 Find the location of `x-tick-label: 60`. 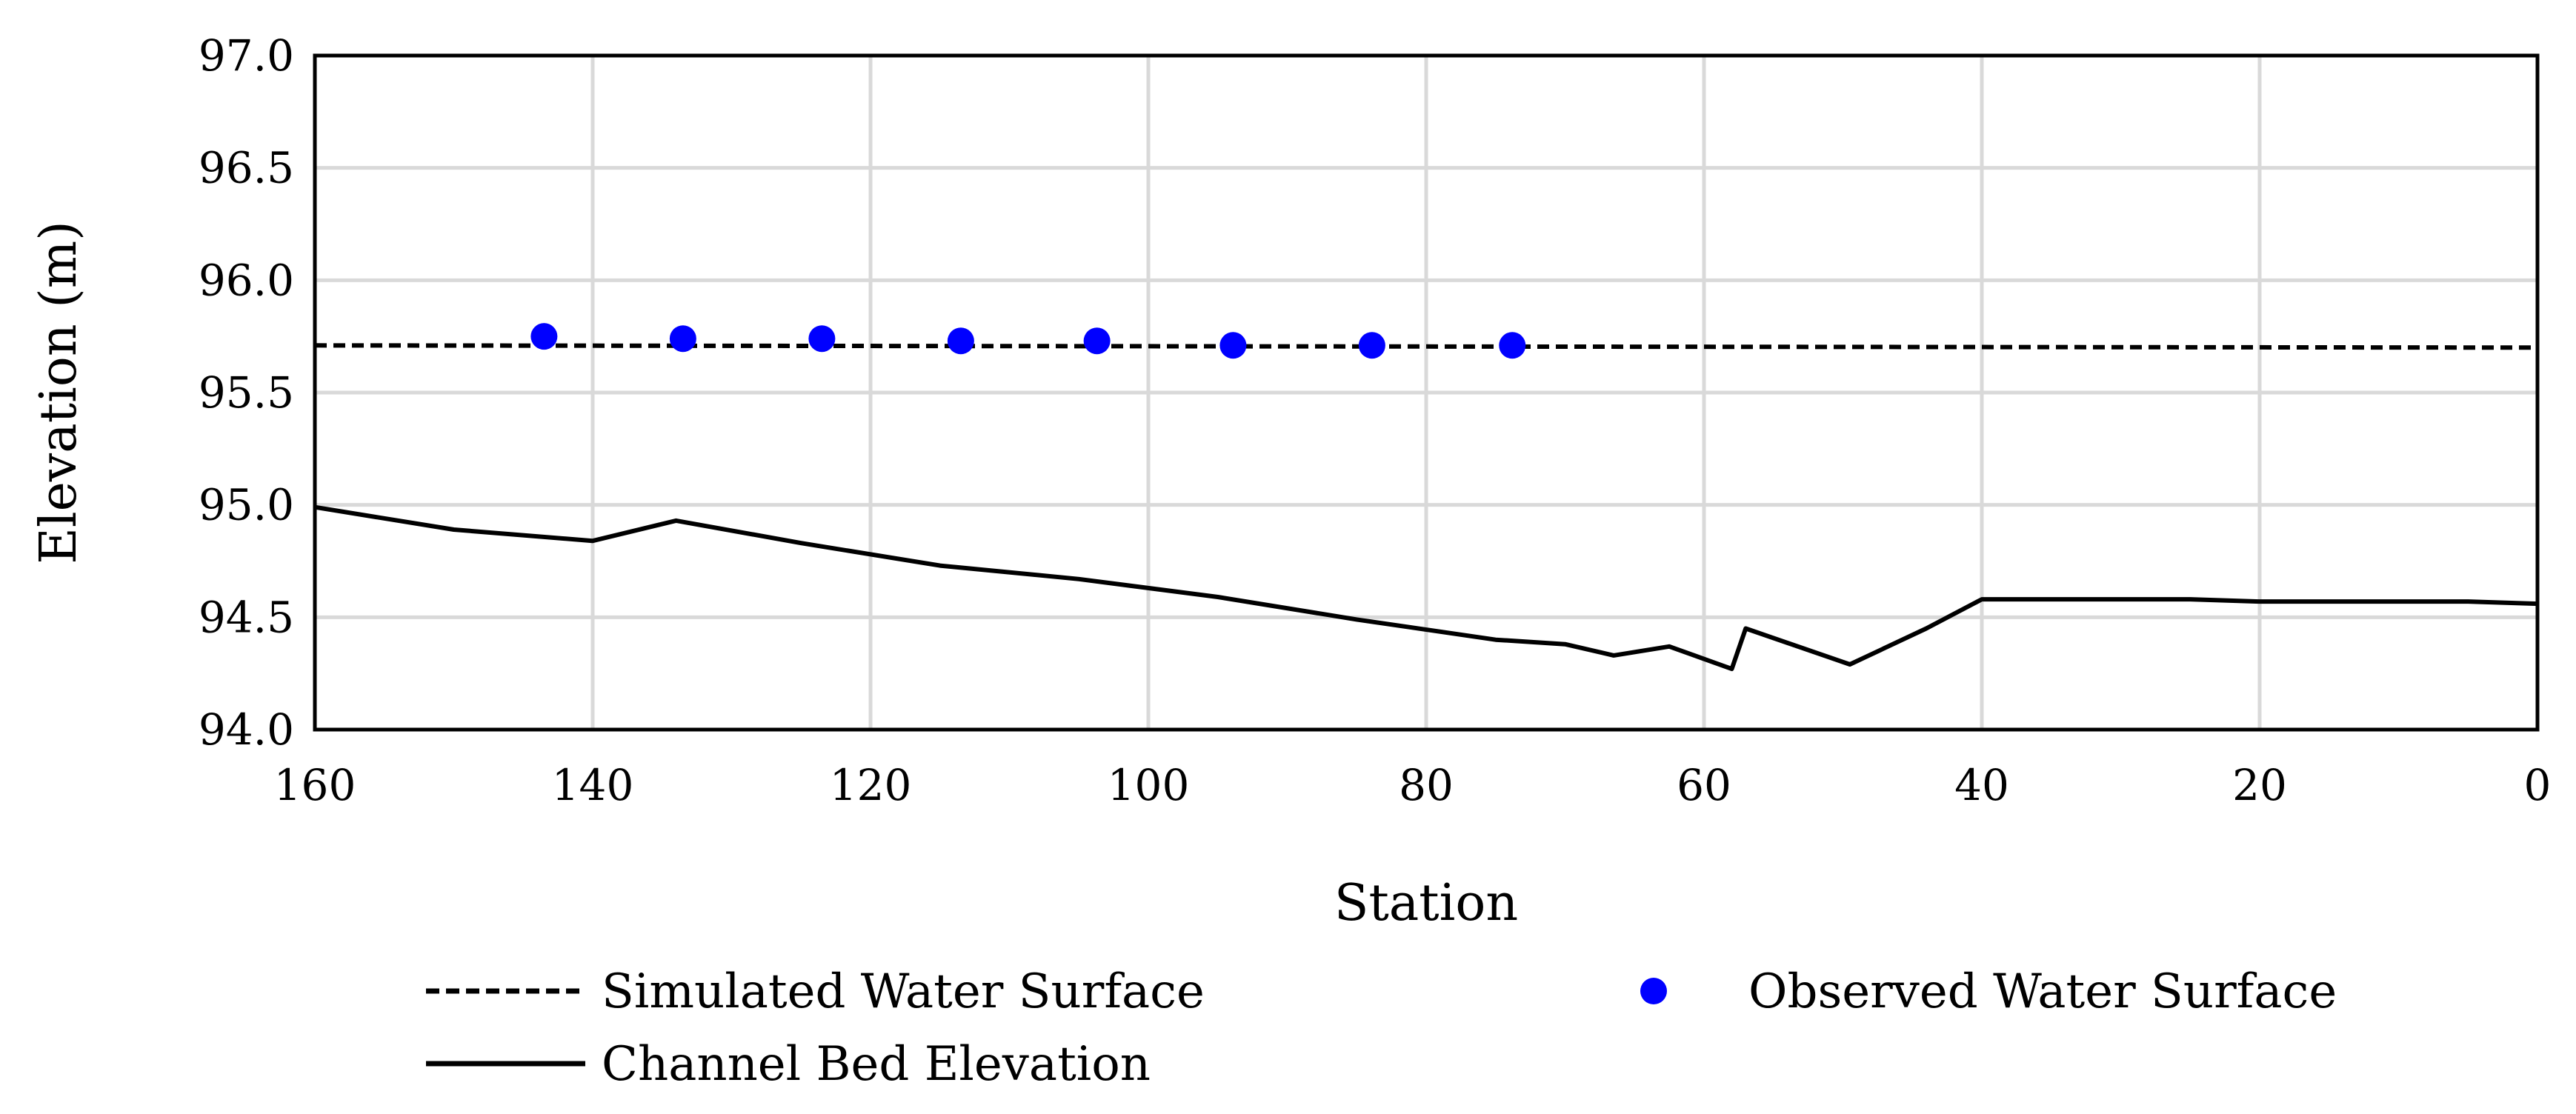

x-tick-label: 60 is located at coordinates (1704, 785).